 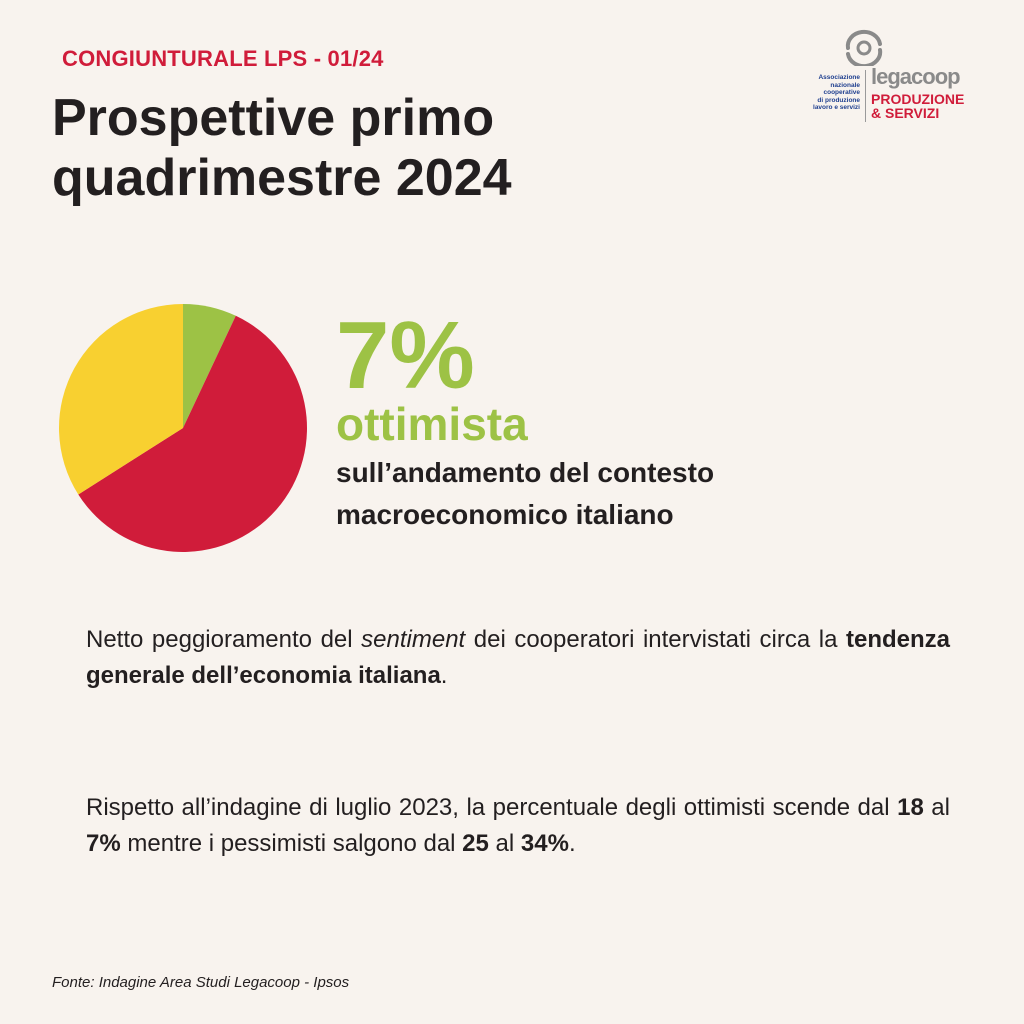 What do you see at coordinates (864, 47) in the screenshot?
I see `logo-swirl-icon` at bounding box center [864, 47].